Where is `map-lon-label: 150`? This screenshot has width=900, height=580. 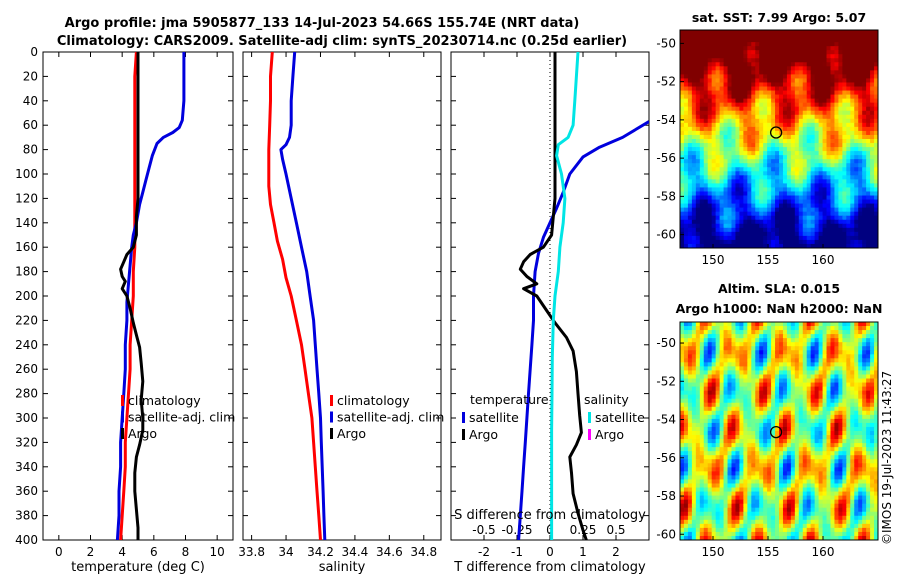 map-lon-label: 150 is located at coordinates (713, 260).